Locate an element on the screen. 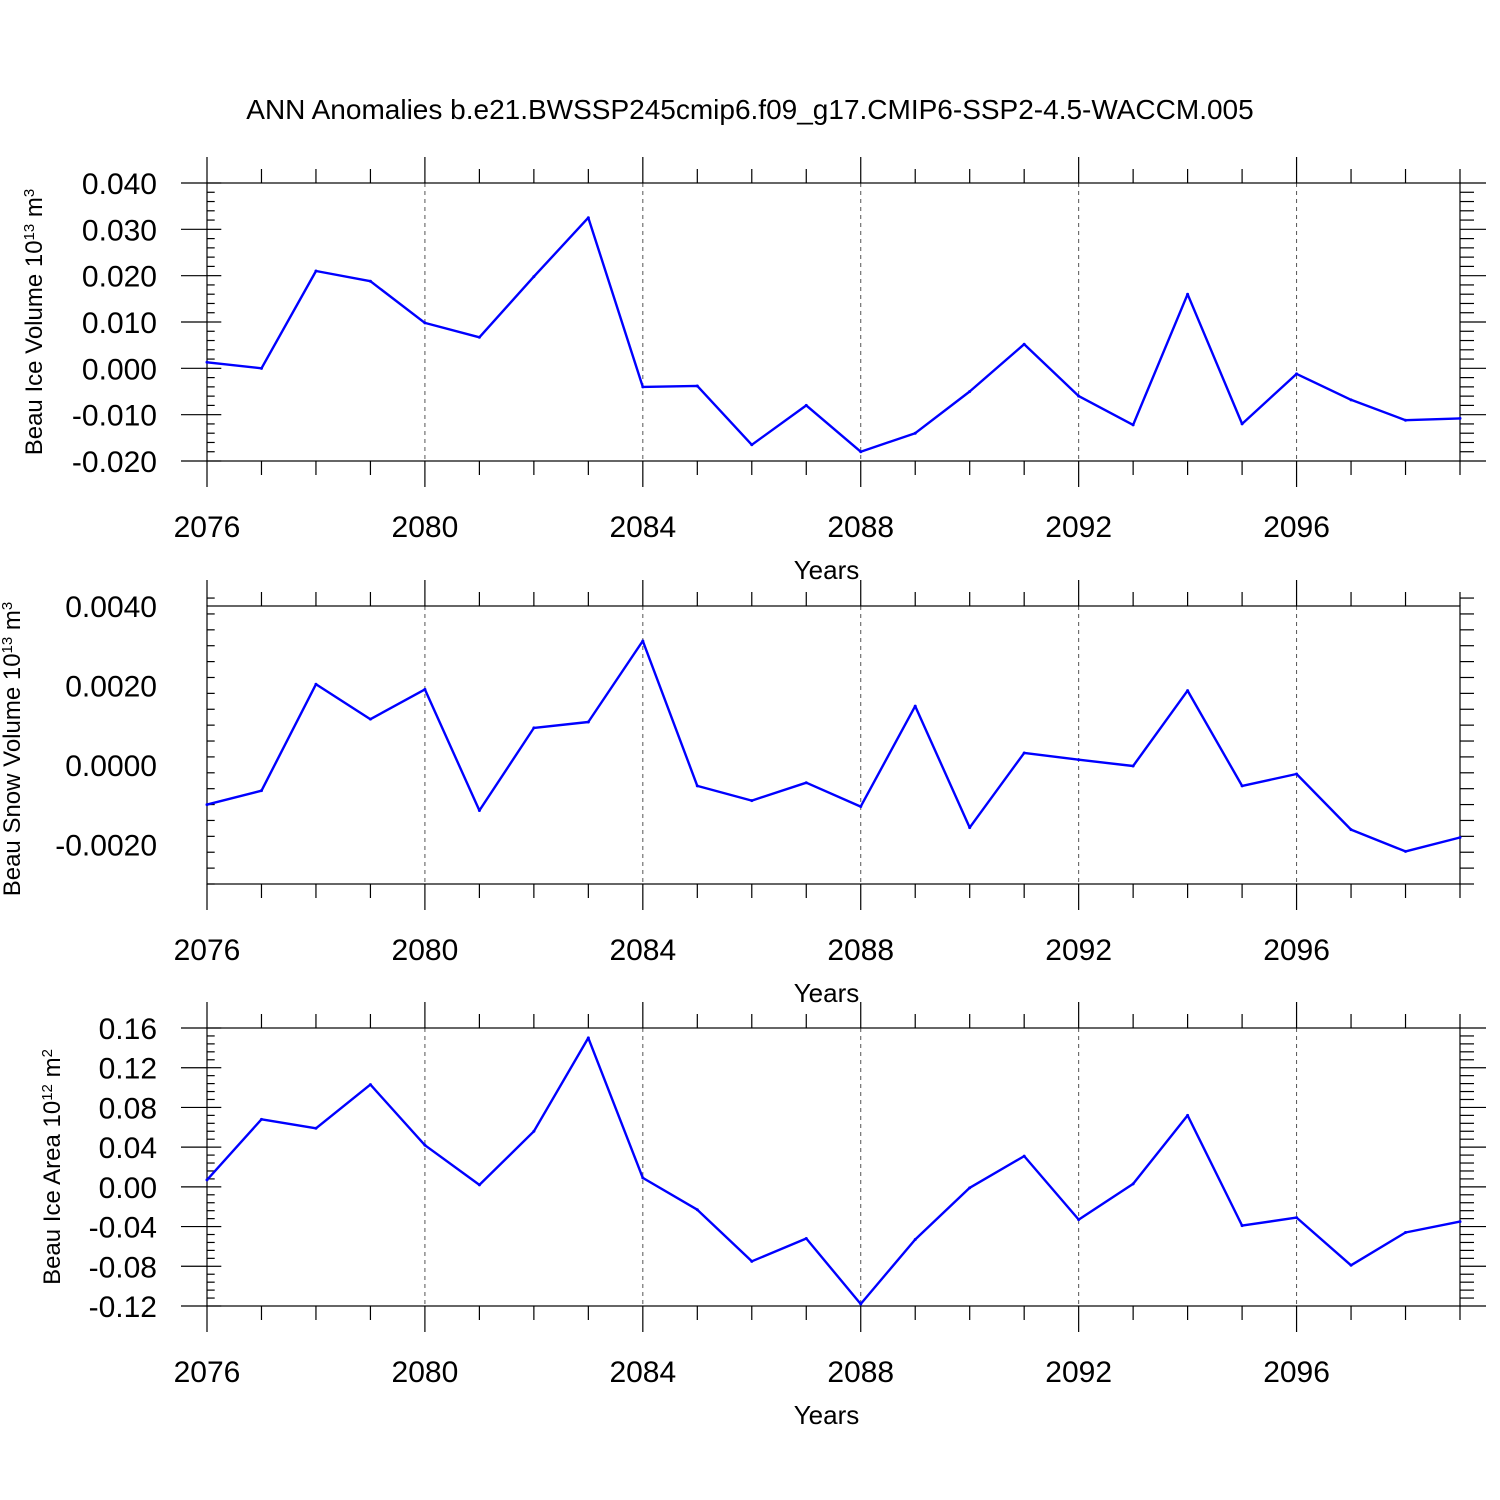  y-tick-label: -0.04 is located at coordinates (123, 1228).